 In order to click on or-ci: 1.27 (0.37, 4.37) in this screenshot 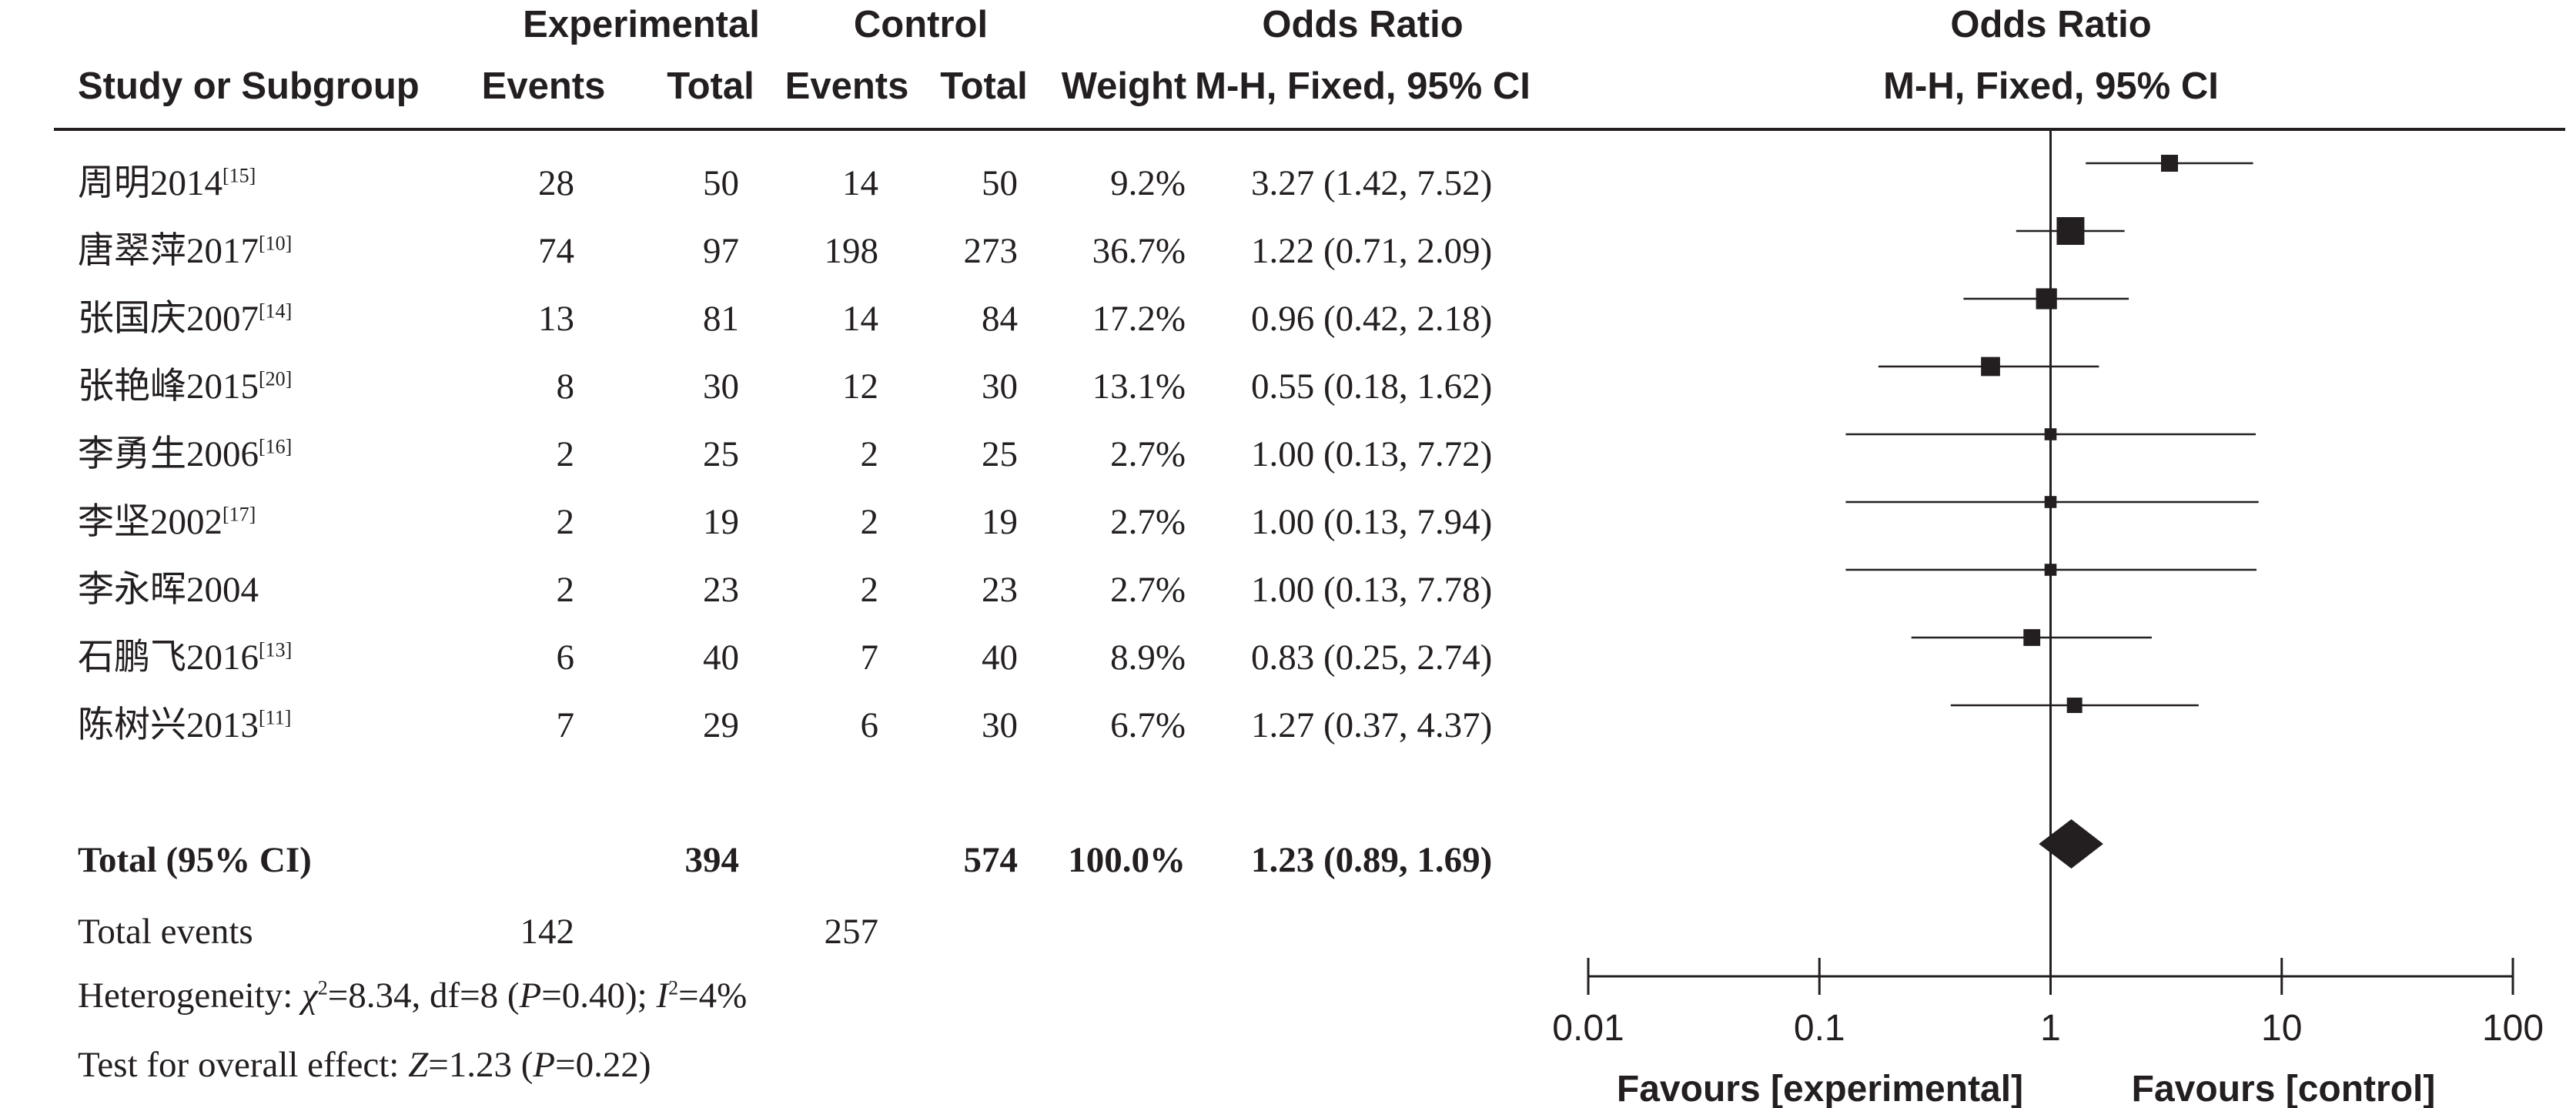, I will do `click(1372, 725)`.